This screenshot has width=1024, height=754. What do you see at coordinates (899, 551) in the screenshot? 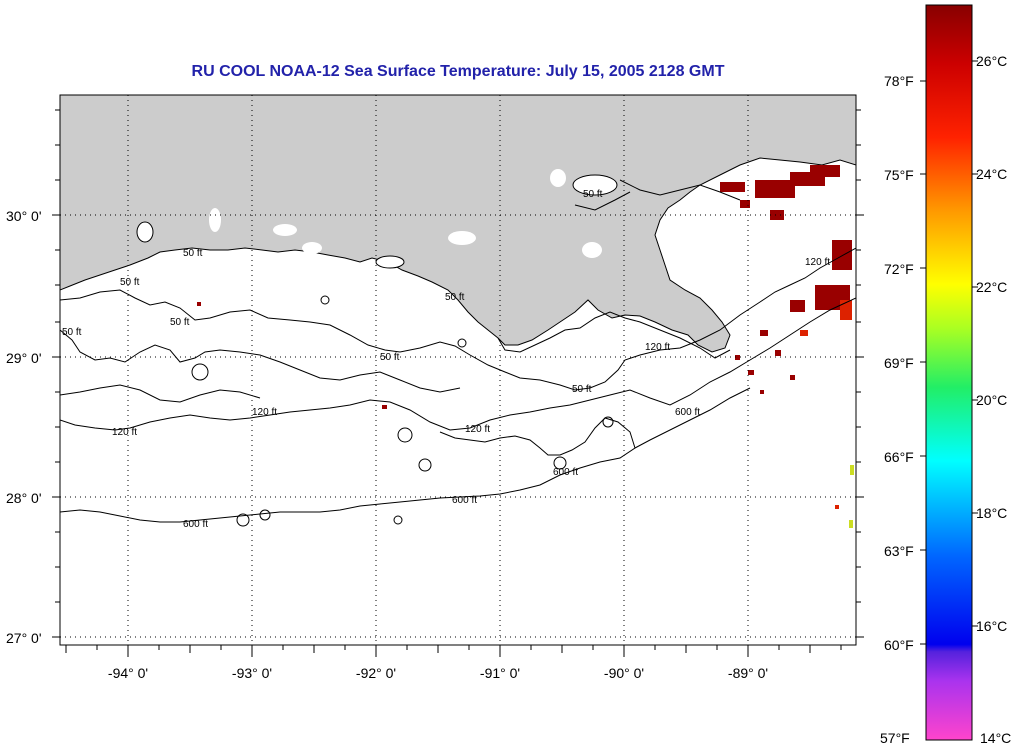
I see `colorbar-f-label: 63°F` at bounding box center [899, 551].